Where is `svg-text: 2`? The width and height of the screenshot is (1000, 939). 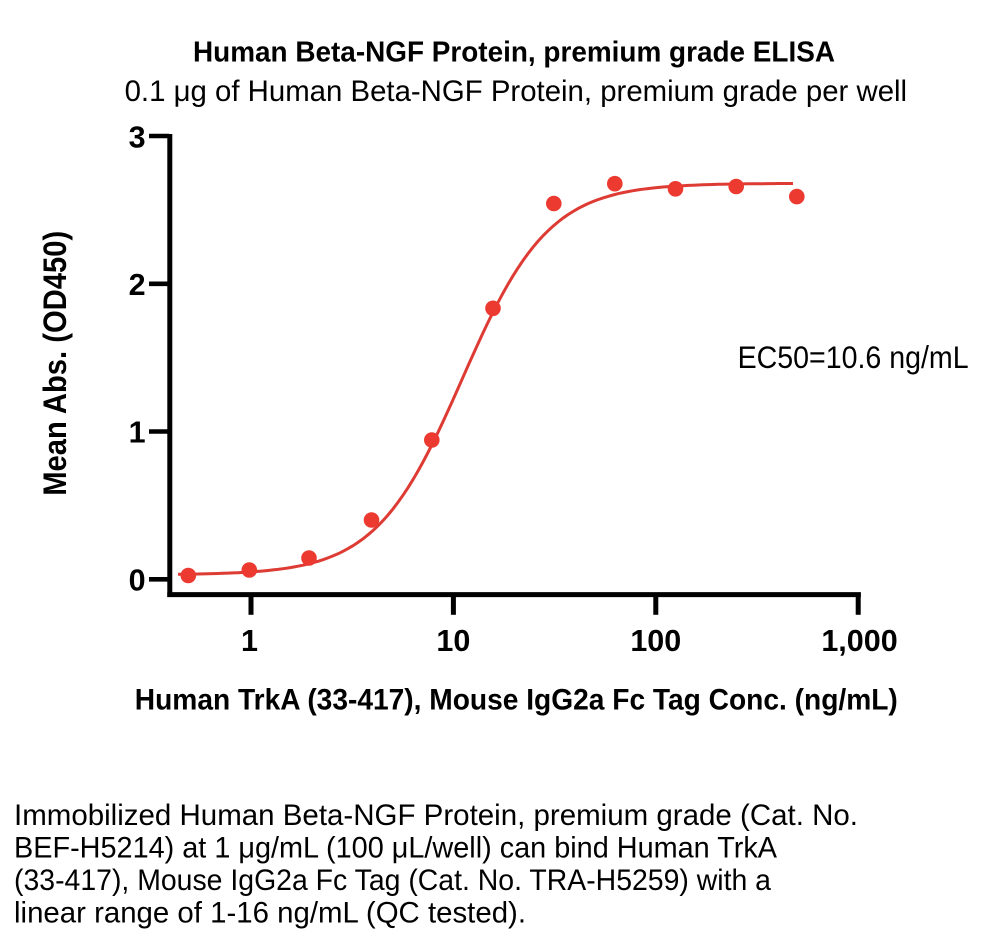 svg-text: 2 is located at coordinates (137, 285).